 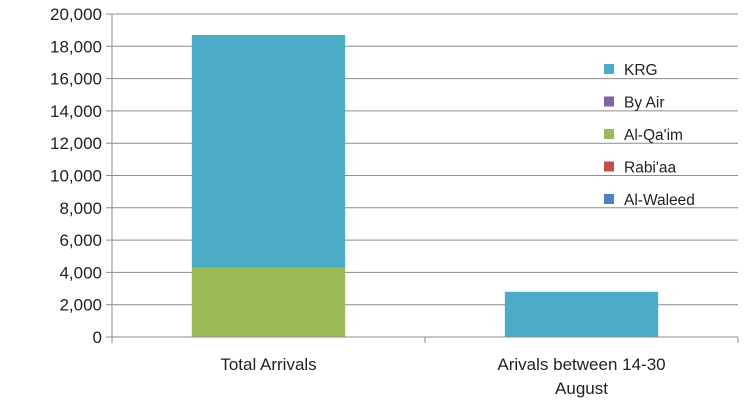 What do you see at coordinates (76, 46) in the screenshot?
I see `y-tick-label: 18,000` at bounding box center [76, 46].